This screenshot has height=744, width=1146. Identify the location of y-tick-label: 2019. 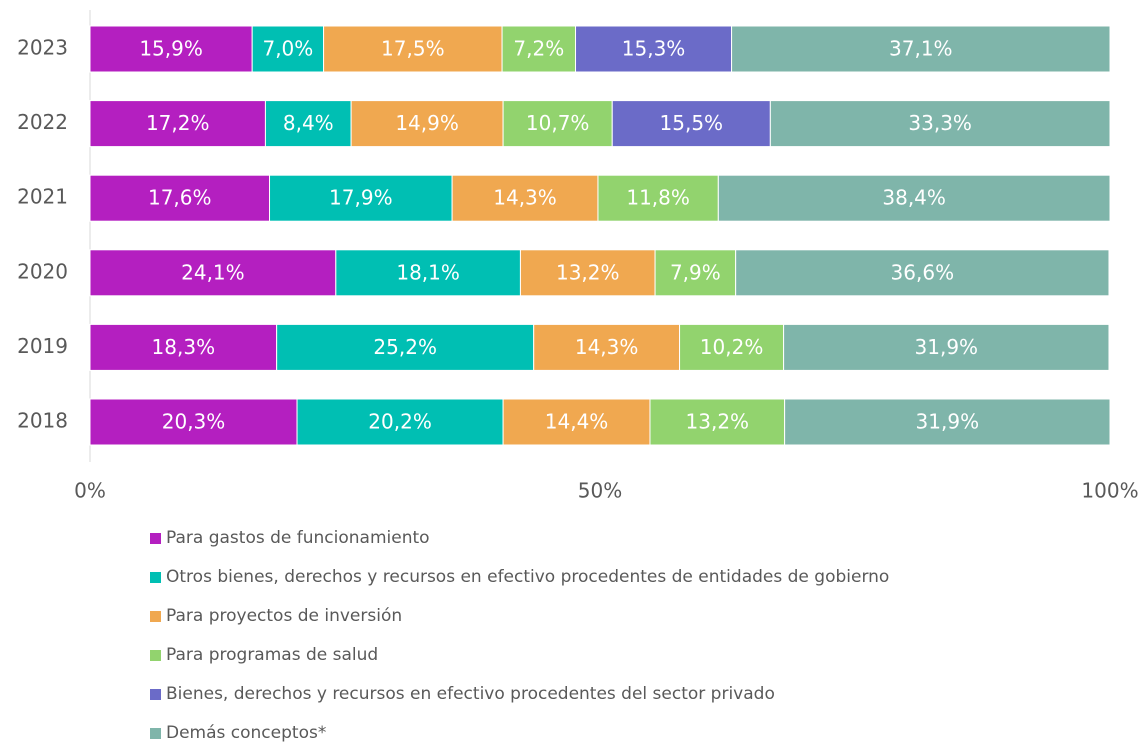
(42, 346).